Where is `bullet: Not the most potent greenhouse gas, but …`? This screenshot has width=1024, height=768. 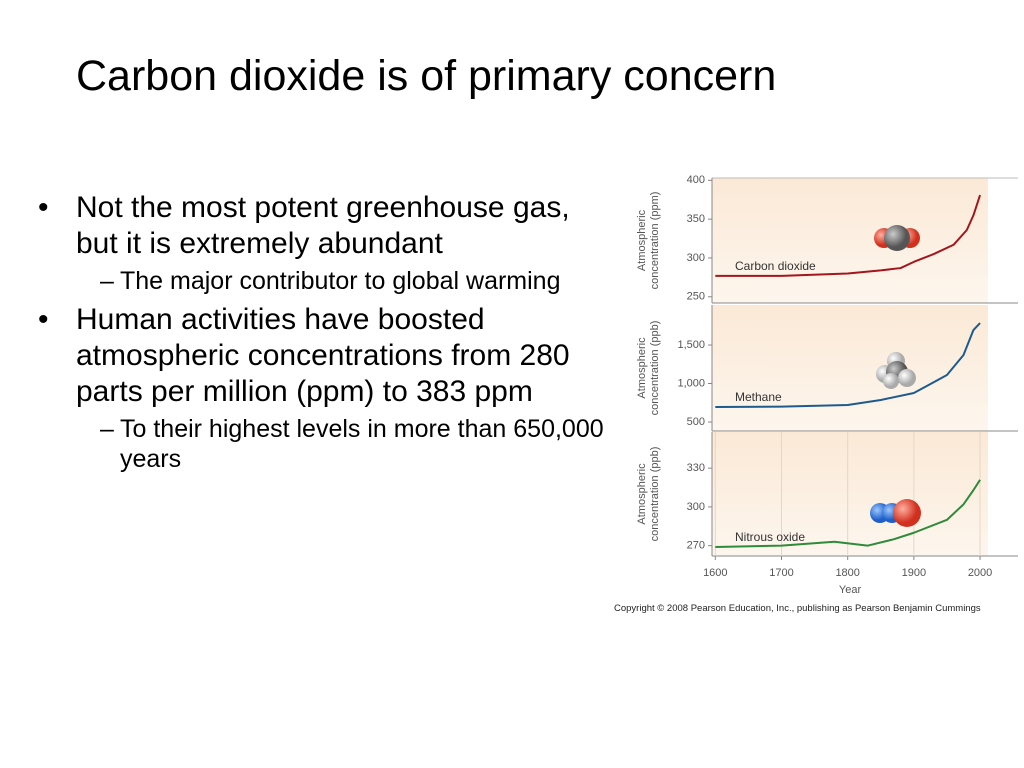
bullet: Not the most potent greenhouse gas, but … is located at coordinates (328, 243).